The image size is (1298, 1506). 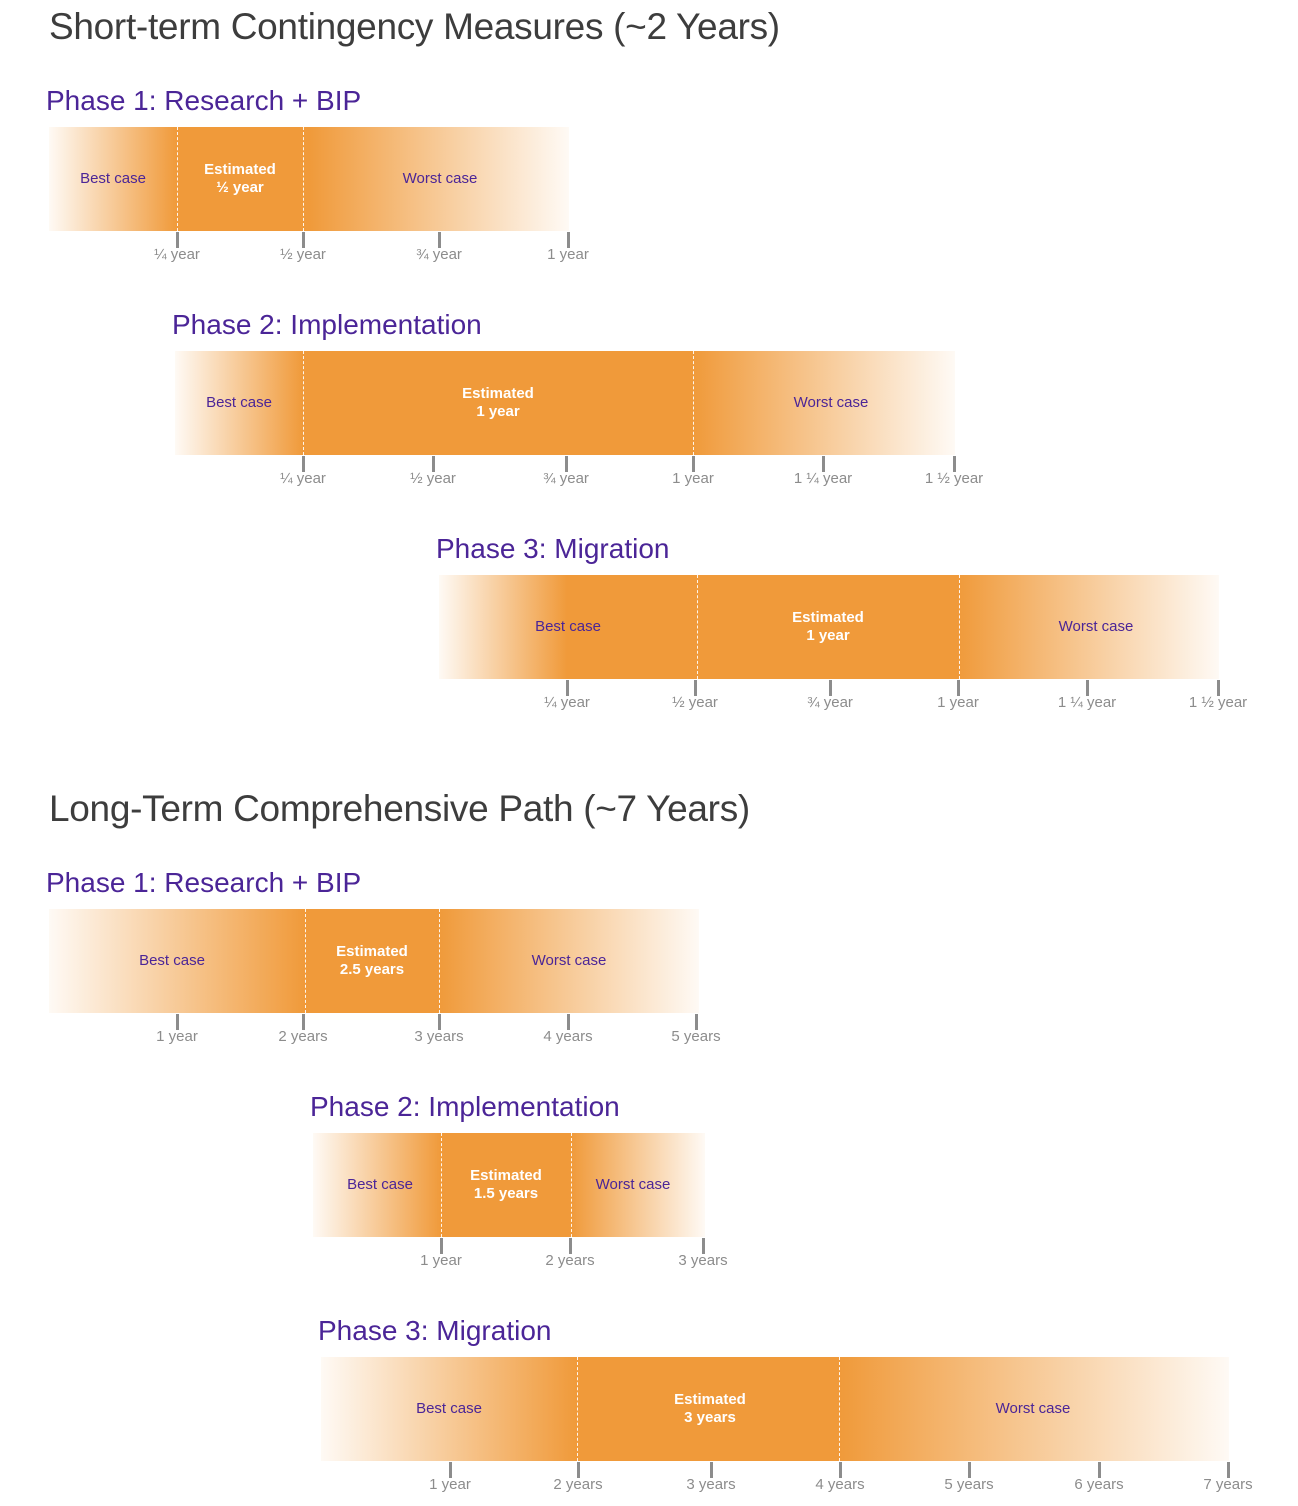 What do you see at coordinates (399, 808) in the screenshot?
I see `section-title-long-term: Long-Term Comprehensive Path (~7 Years)` at bounding box center [399, 808].